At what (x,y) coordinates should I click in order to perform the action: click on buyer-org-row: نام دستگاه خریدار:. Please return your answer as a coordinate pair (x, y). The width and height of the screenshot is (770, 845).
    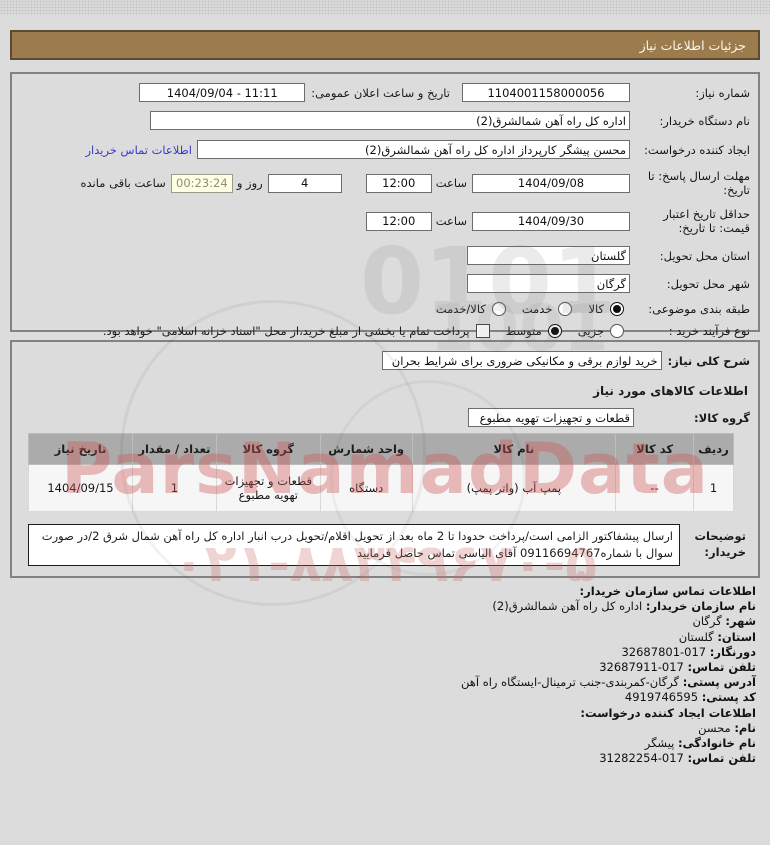
    Looking at the image, I should click on (385, 120).